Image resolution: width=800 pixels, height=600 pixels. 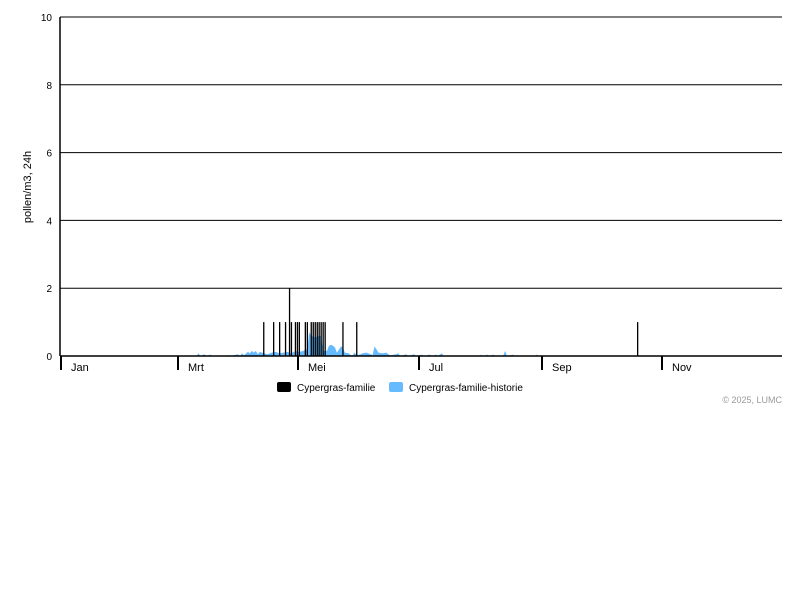 I want to click on history-area-layer, so click(x=367, y=344).